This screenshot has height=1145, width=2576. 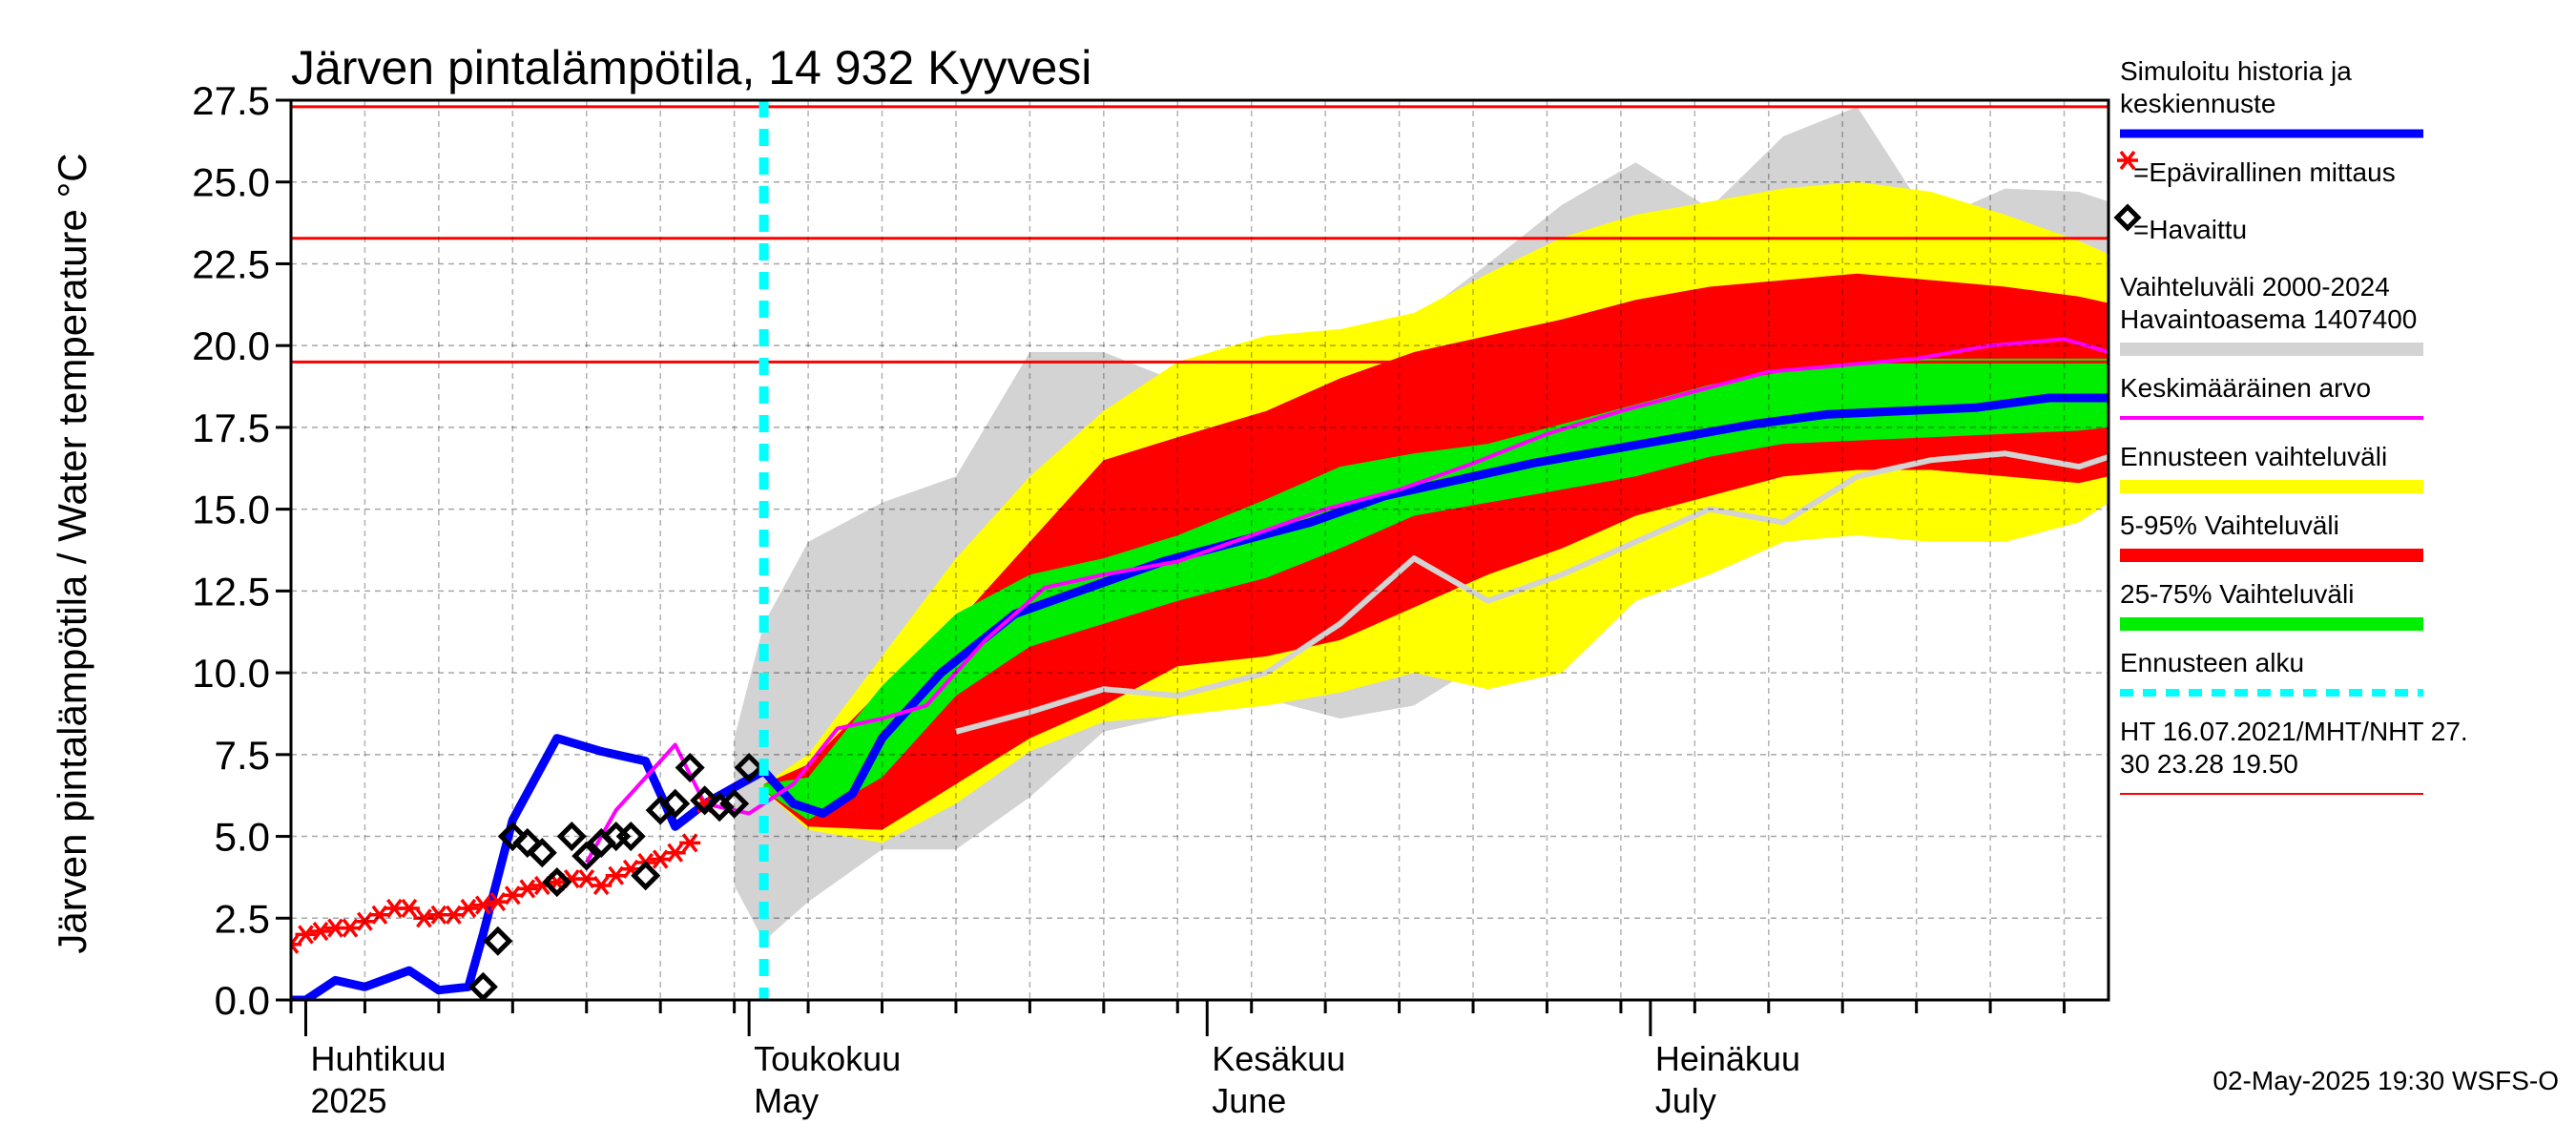 What do you see at coordinates (2253, 457) in the screenshot?
I see `legend-label: Ennusteen vaihteluväli` at bounding box center [2253, 457].